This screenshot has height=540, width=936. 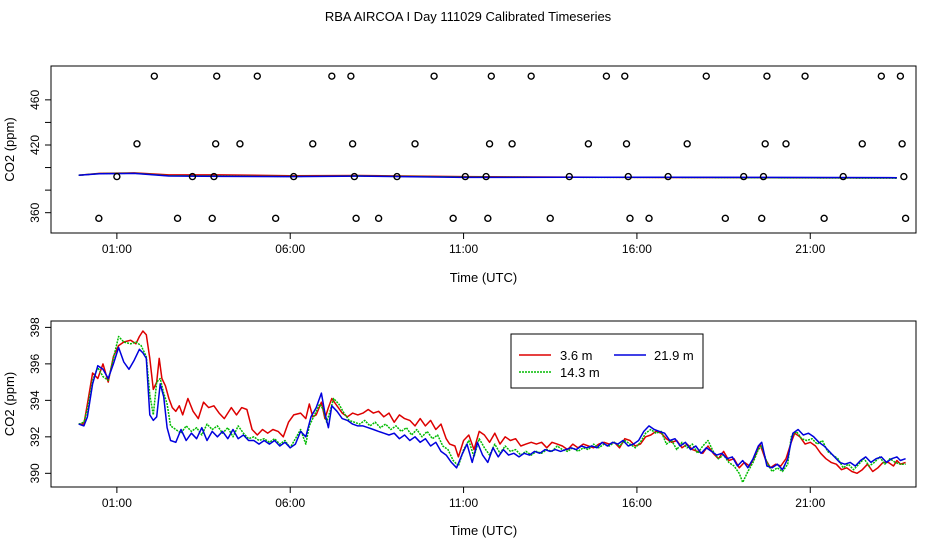 What do you see at coordinates (39, 156) in the screenshot?
I see `y-axis-top: 360 420 460` at bounding box center [39, 156].